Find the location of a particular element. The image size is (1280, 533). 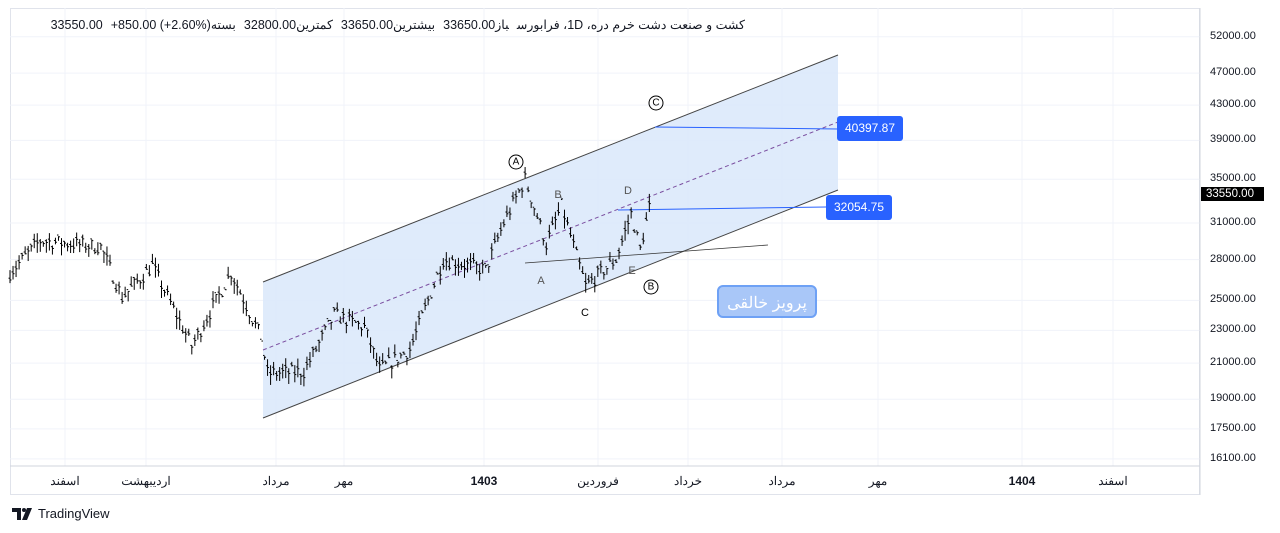

legend-symbol: کشت و صنعت دشت خرم دره، 1D، فرابورس is located at coordinates (630, 25).